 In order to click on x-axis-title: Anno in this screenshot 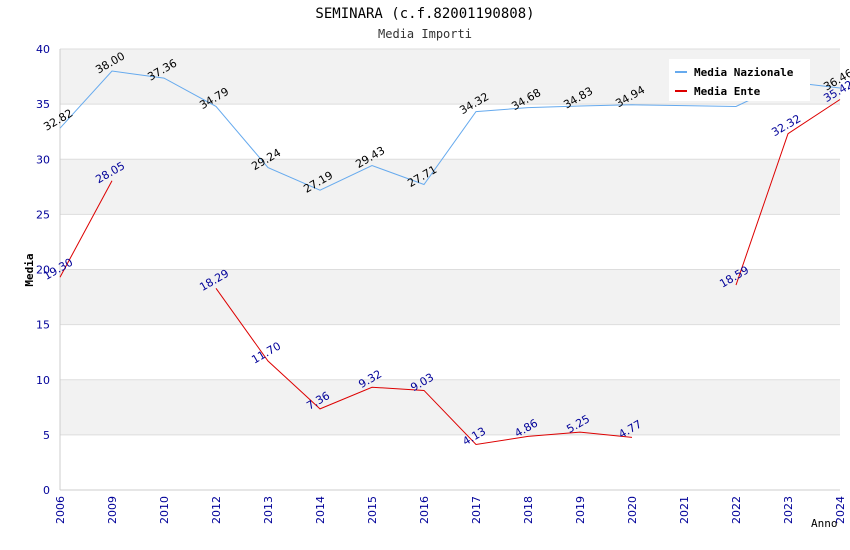, I will do `click(824, 523)`.